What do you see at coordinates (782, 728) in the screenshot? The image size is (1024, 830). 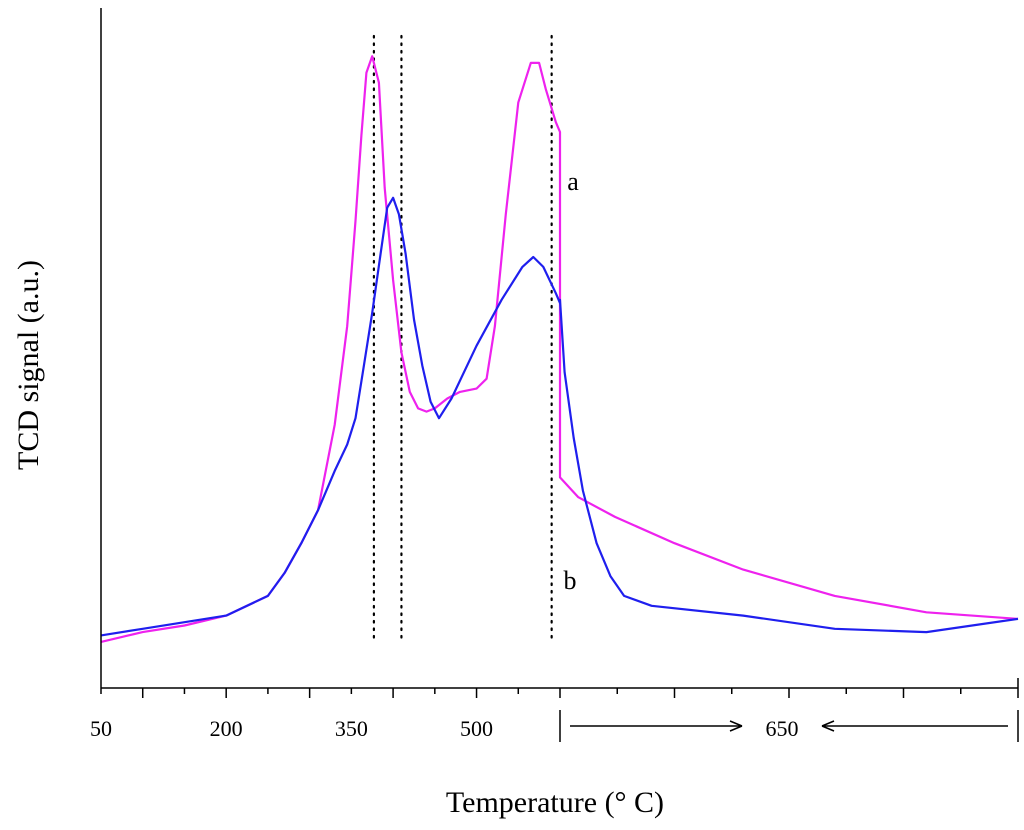 I see `hold-temperature-label: 650` at bounding box center [782, 728].